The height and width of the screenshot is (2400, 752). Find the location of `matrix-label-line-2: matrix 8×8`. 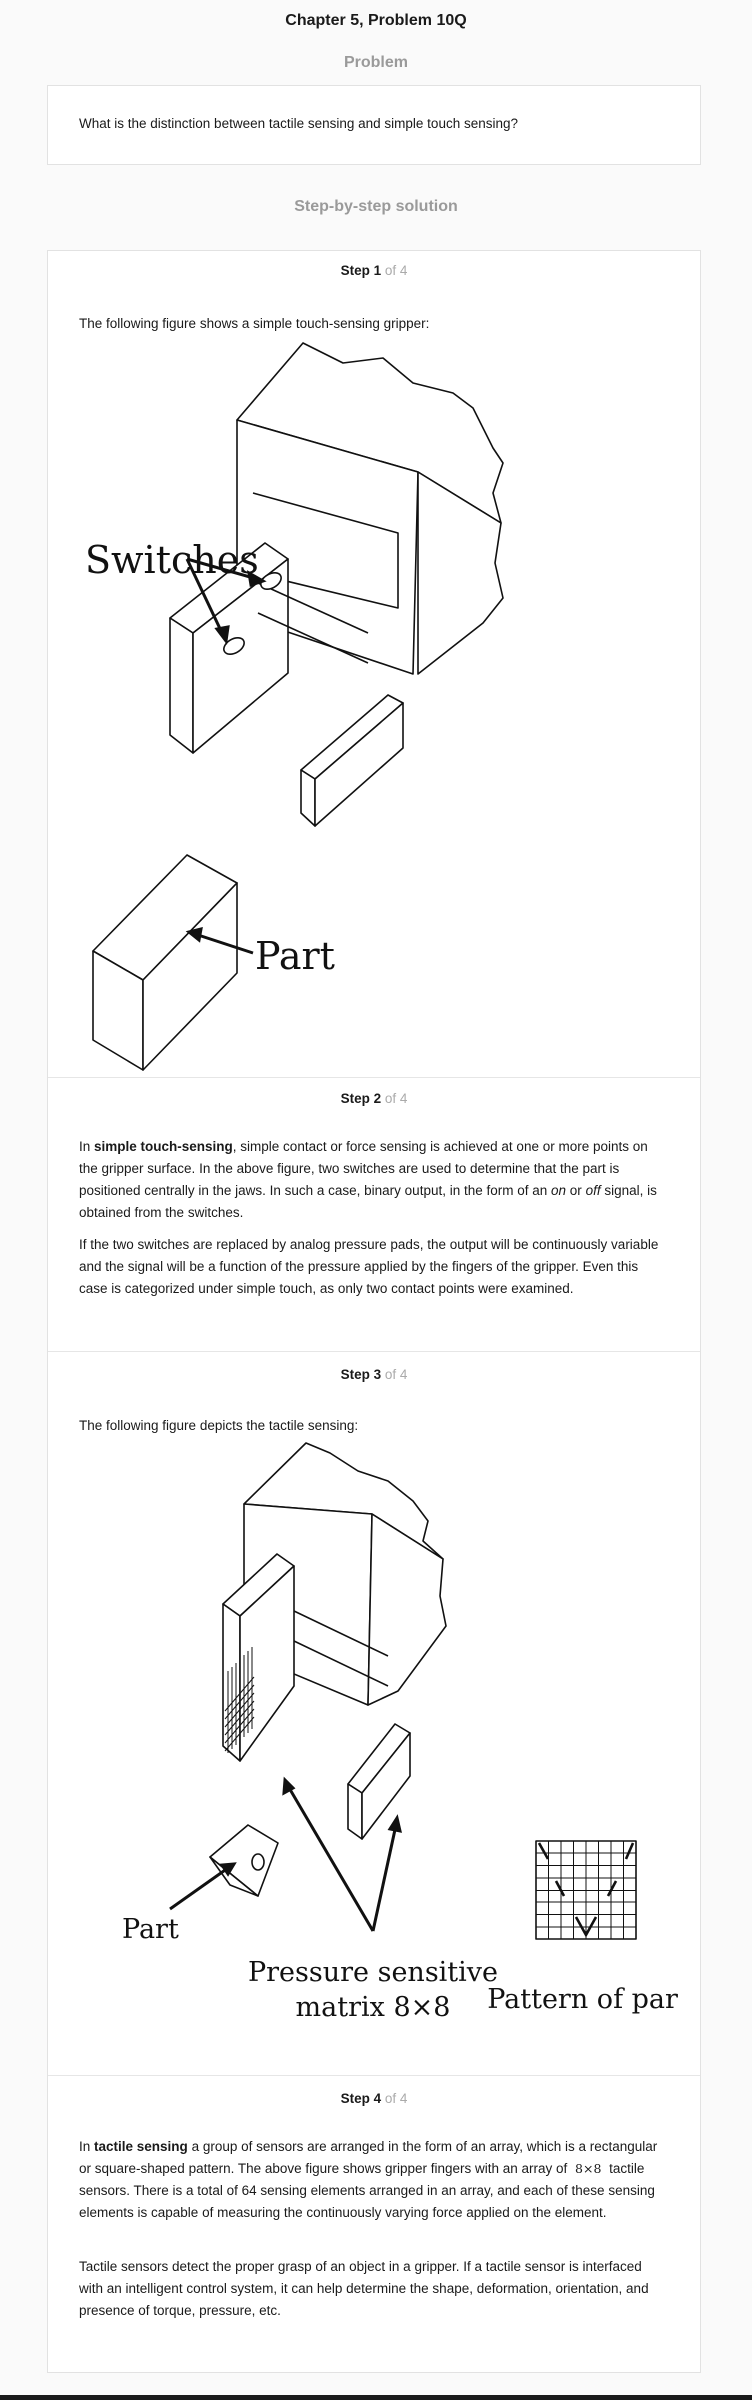

matrix-label-line-2: matrix 8×8 is located at coordinates (373, 2006).